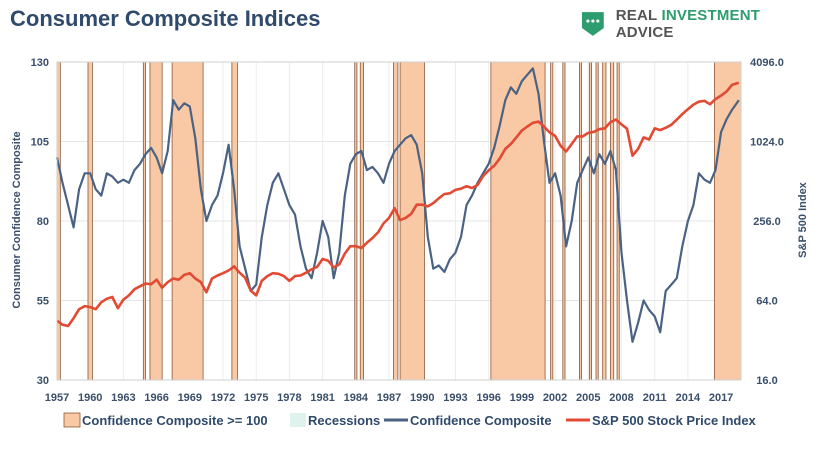 The width and height of the screenshot is (820, 453). I want to click on right-axis-ticks: 16.0 64.0 256.0 1024.0 4096.0, so click(767, 222).